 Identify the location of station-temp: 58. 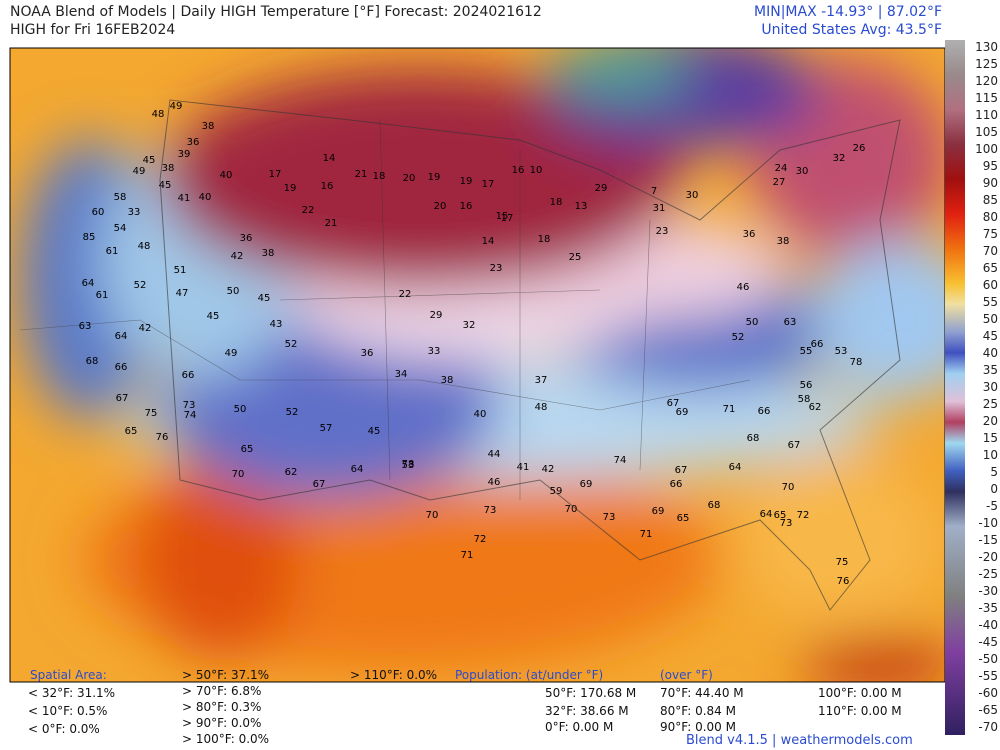
(804, 399).